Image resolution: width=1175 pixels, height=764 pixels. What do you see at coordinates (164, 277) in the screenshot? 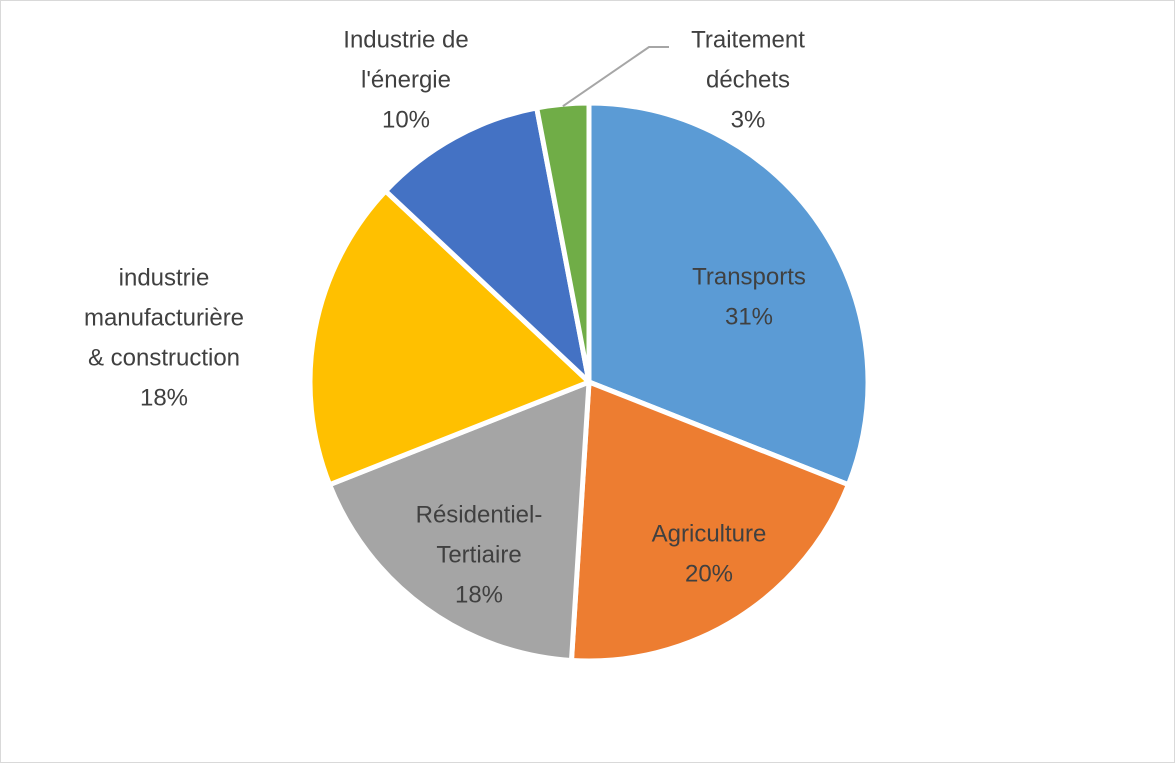
I see `slice-label-line: industrie` at bounding box center [164, 277].